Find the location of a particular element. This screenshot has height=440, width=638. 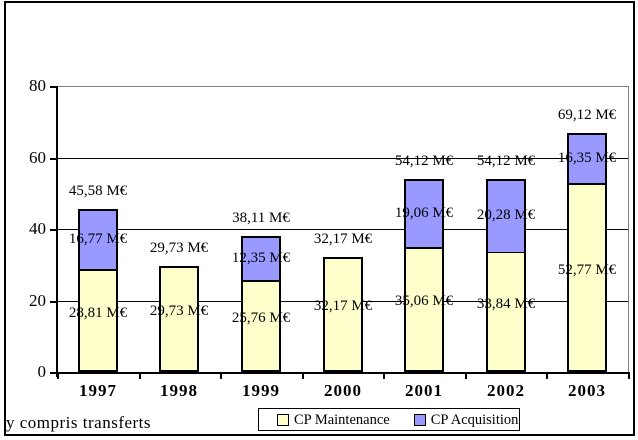

y-axis-label-80: 80 is located at coordinates (37, 85).